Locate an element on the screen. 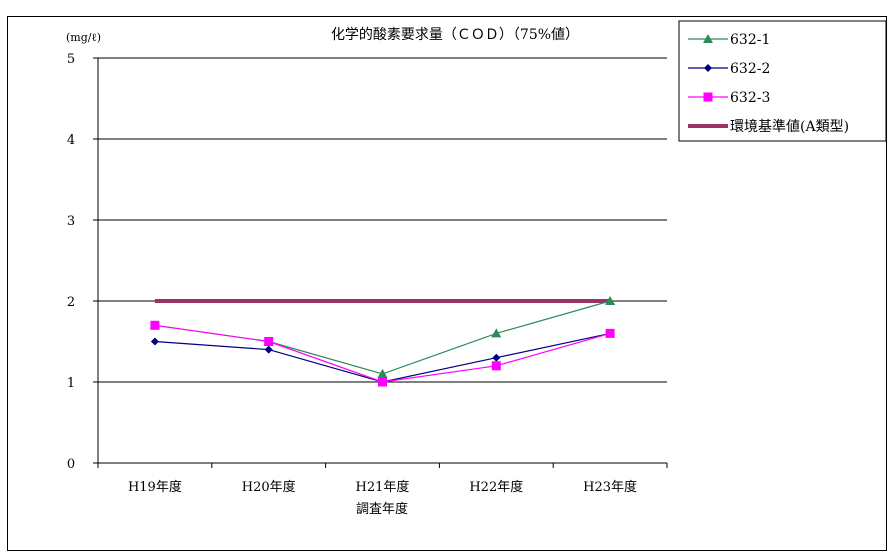 This screenshot has width=890, height=554. y-unit-label: (mg/ℓ) is located at coordinates (83, 37).